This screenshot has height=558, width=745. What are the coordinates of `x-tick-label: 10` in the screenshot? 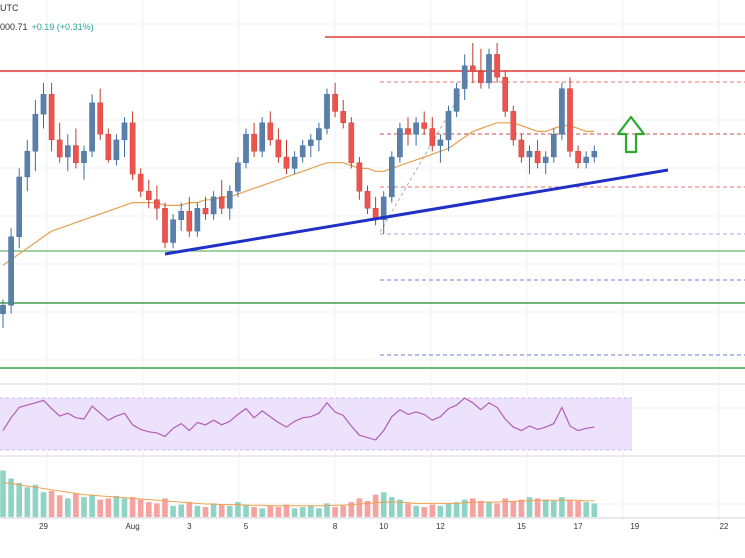 It's located at (383, 526).